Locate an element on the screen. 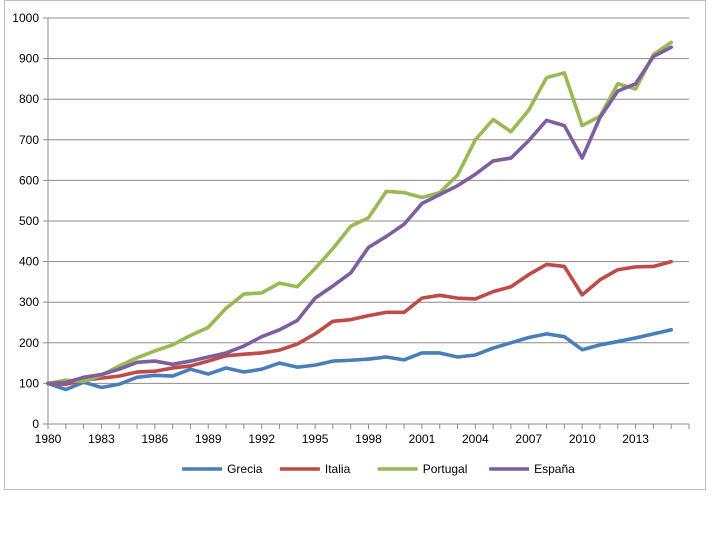  y-tick-label: 100 is located at coordinates (29, 383).